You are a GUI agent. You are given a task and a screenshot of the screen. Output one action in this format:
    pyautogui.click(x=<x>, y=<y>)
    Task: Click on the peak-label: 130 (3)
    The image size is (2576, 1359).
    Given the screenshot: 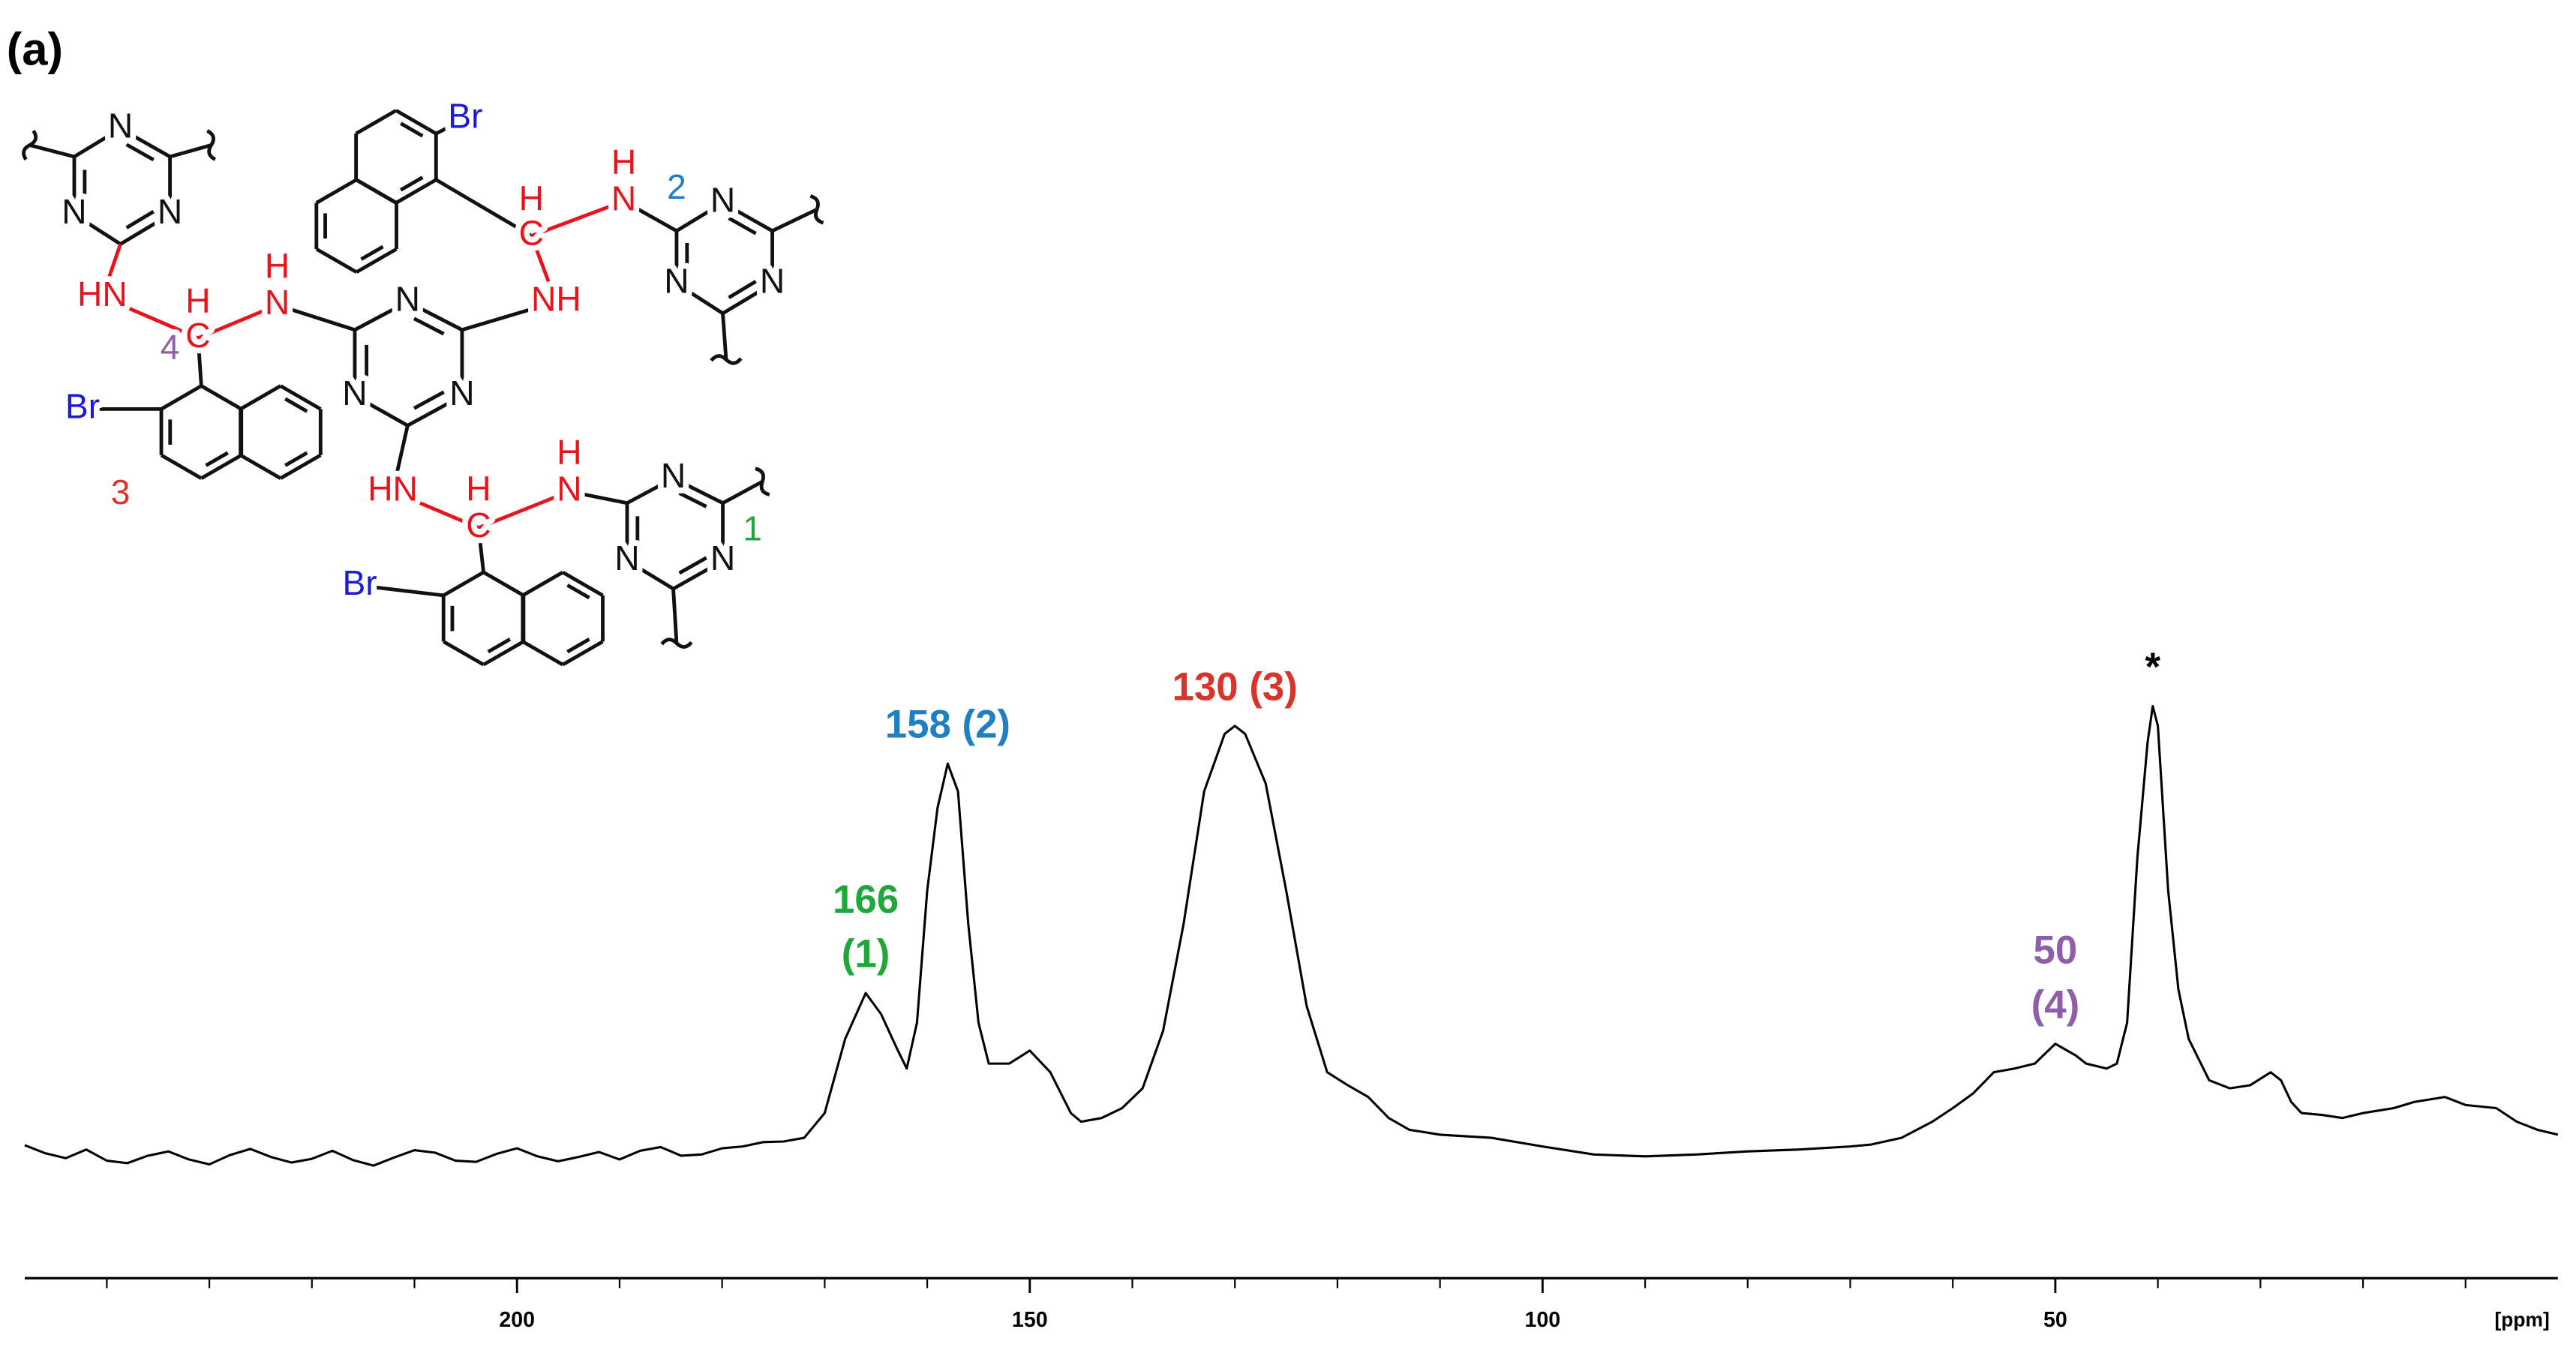 What is the action you would take?
    pyautogui.click(x=1235, y=686)
    